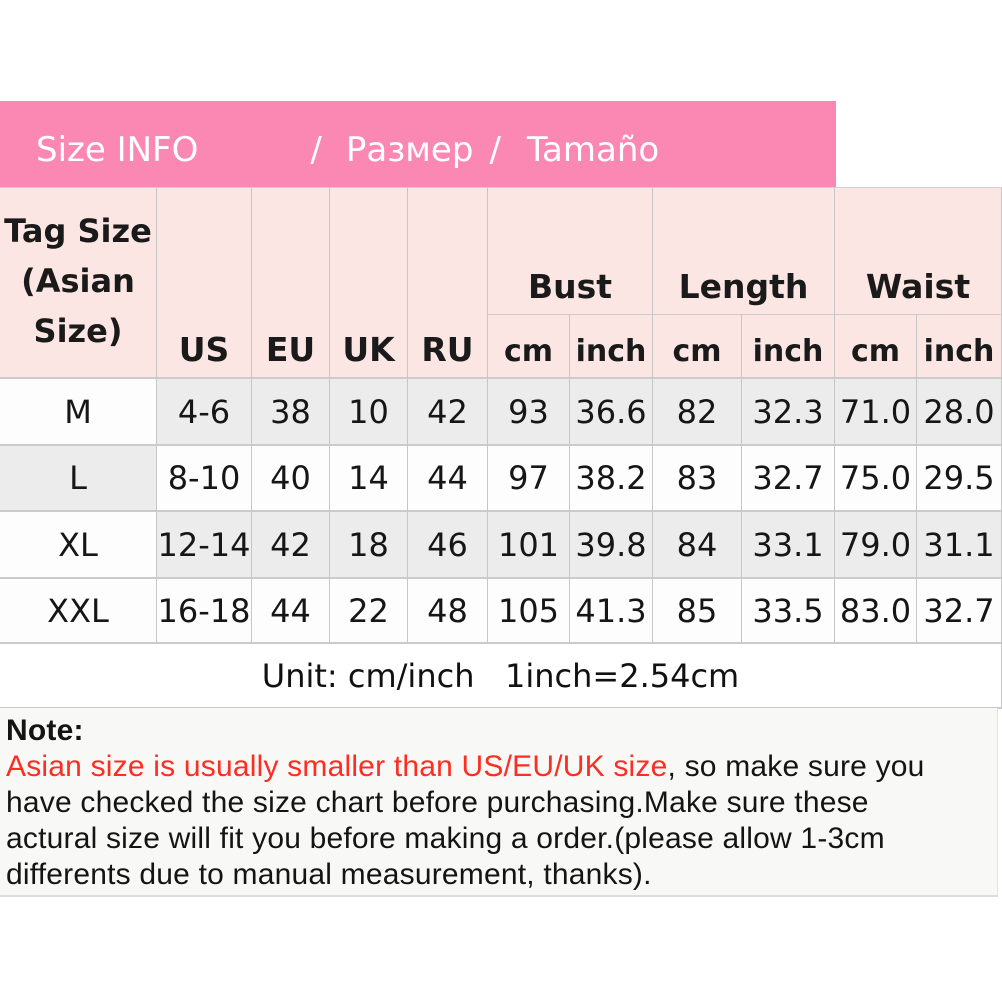 The image size is (1002, 1002). I want to click on value-cell: 85, so click(697, 611).